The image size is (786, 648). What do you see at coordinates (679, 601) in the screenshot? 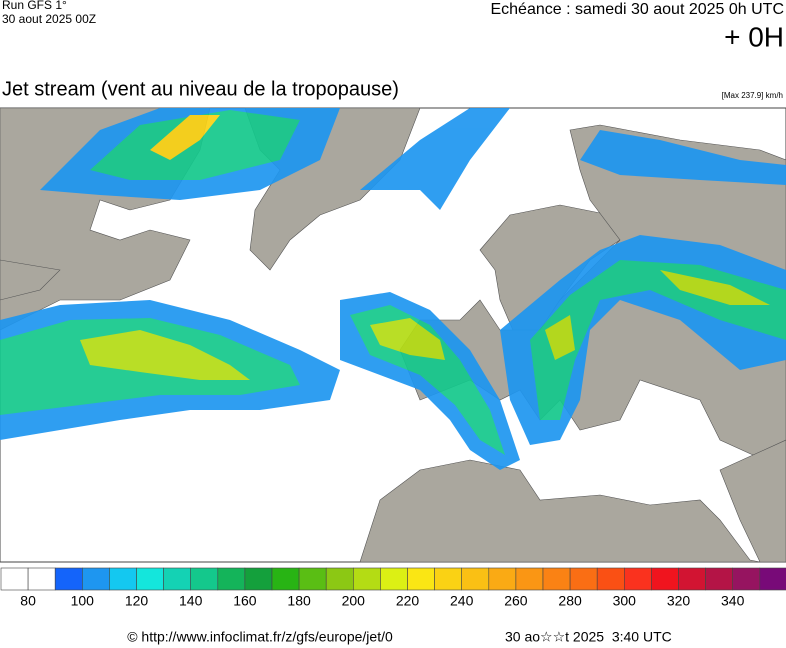
I see `colorbar-label: 320` at bounding box center [679, 601].